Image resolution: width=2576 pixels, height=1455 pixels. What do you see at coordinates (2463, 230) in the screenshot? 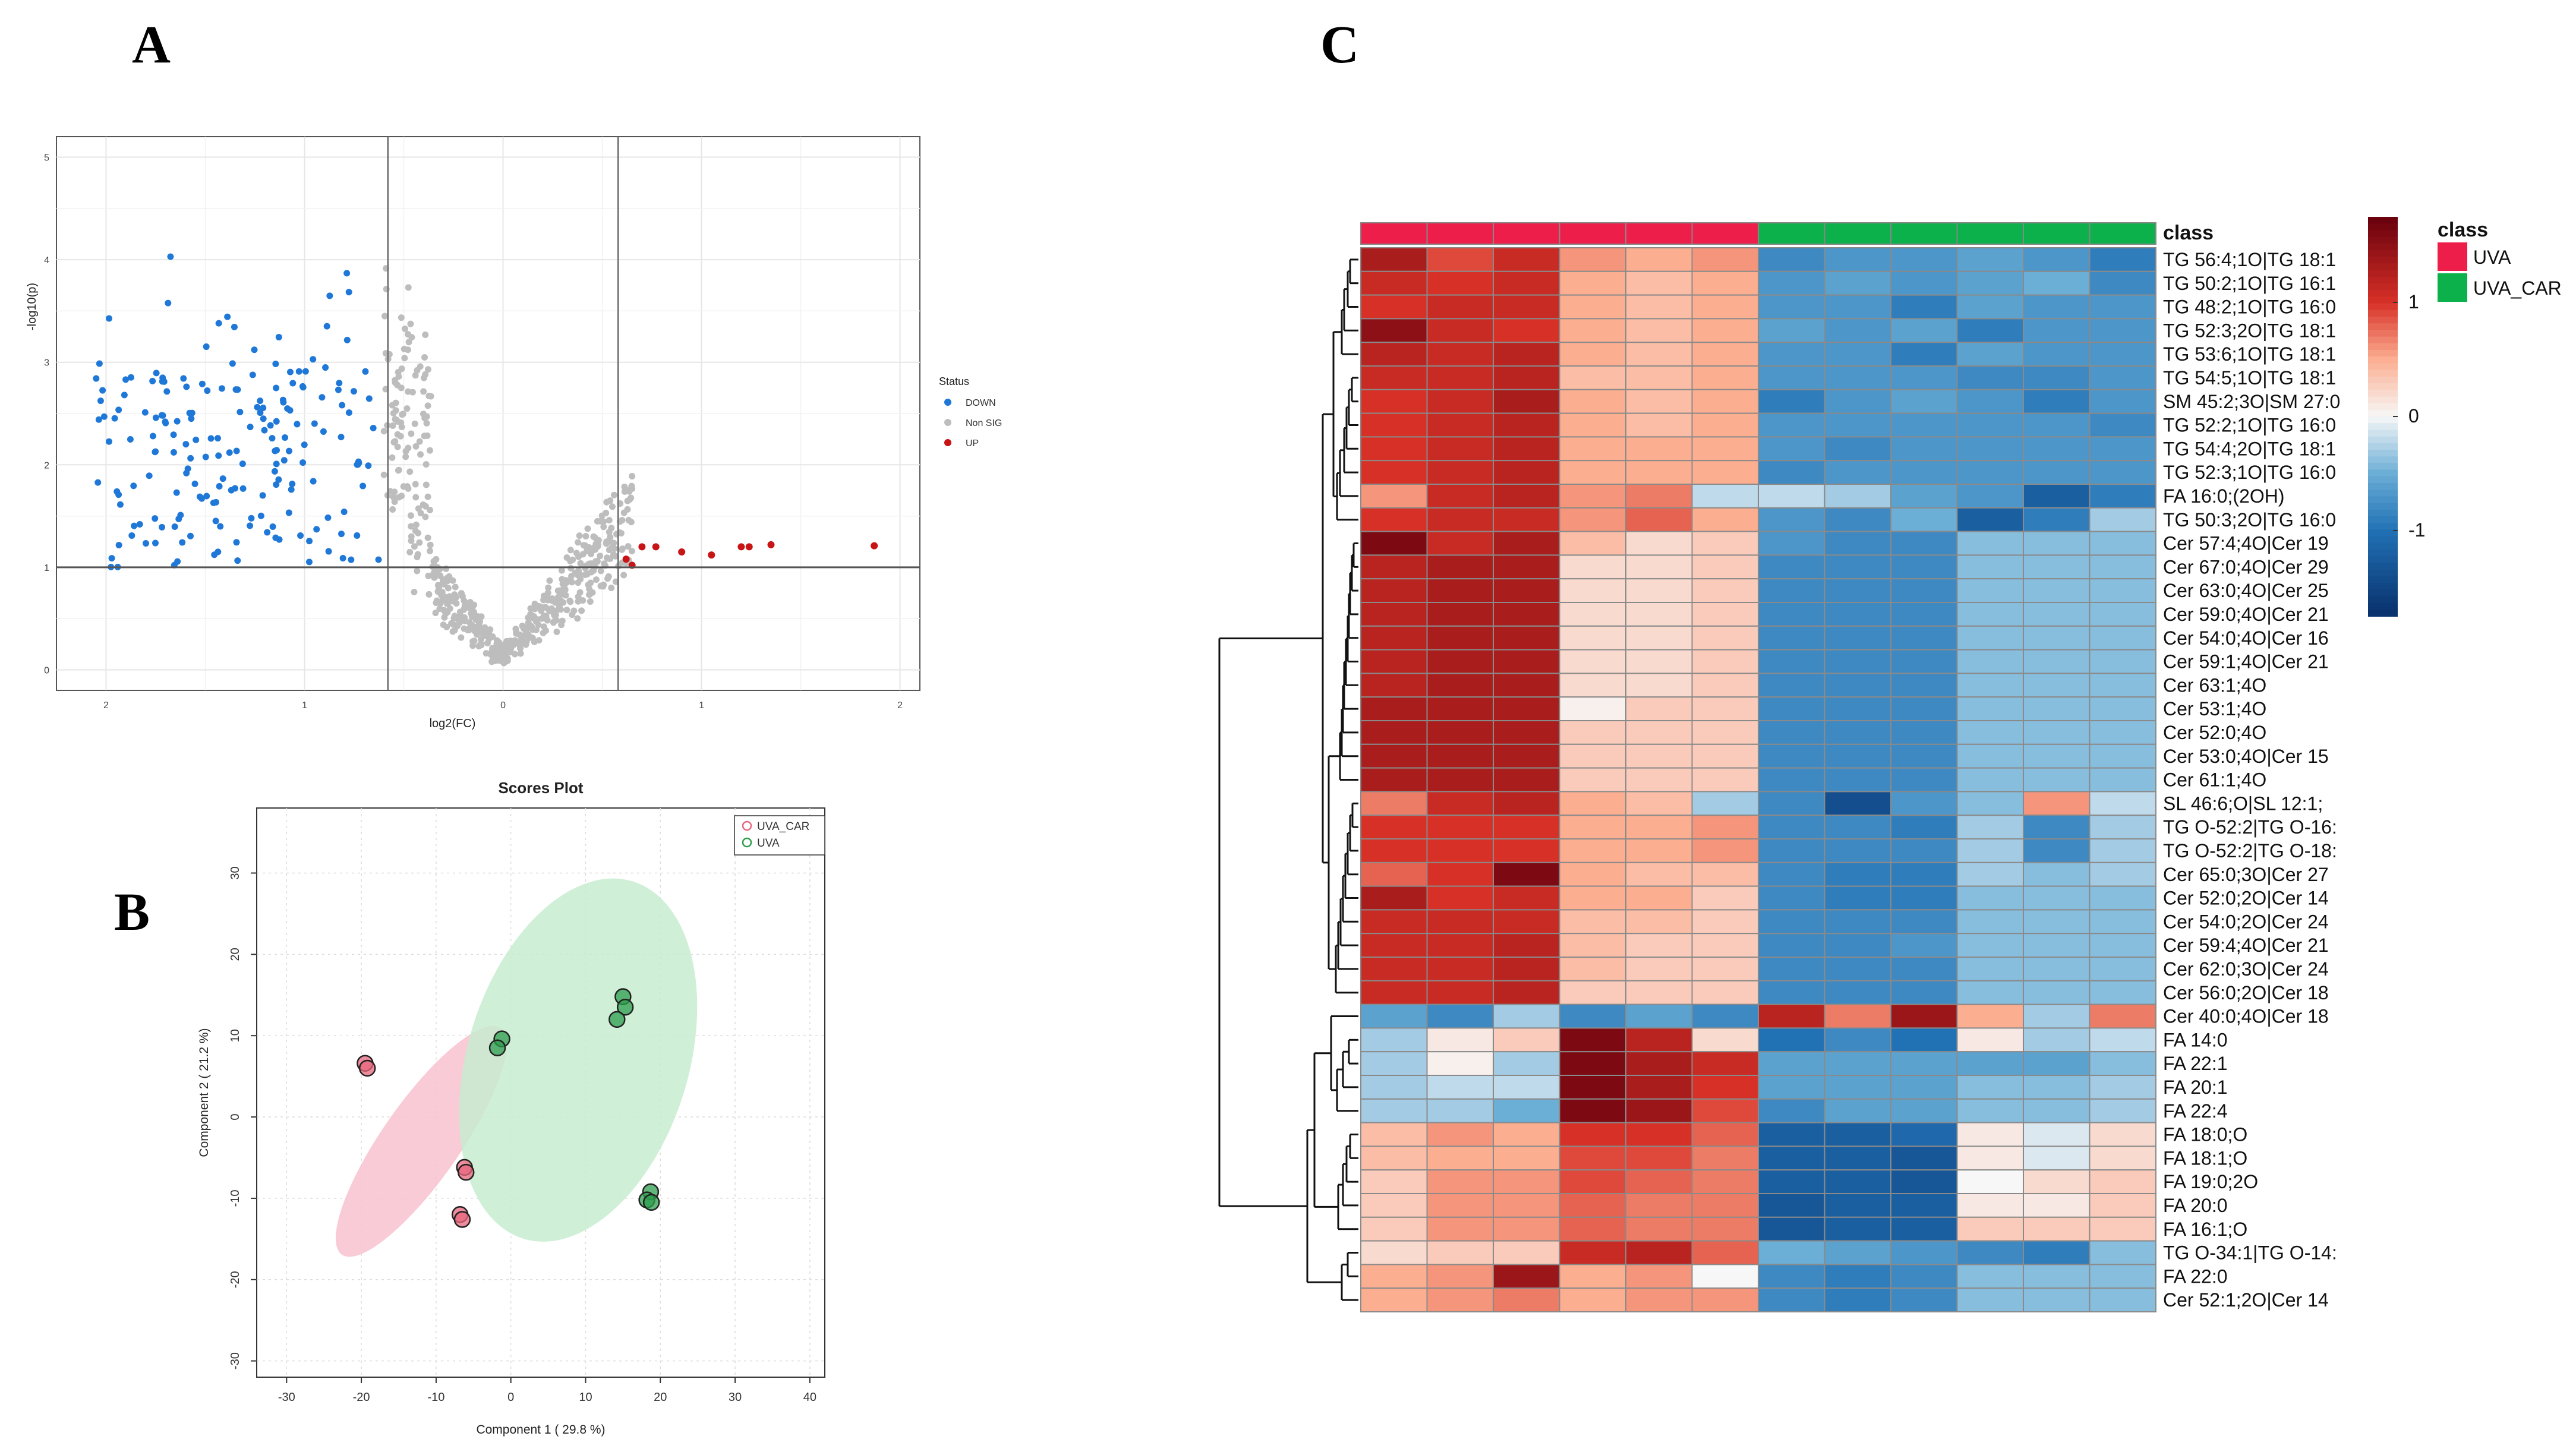
I see `heatmap-legend-title: class` at bounding box center [2463, 230].